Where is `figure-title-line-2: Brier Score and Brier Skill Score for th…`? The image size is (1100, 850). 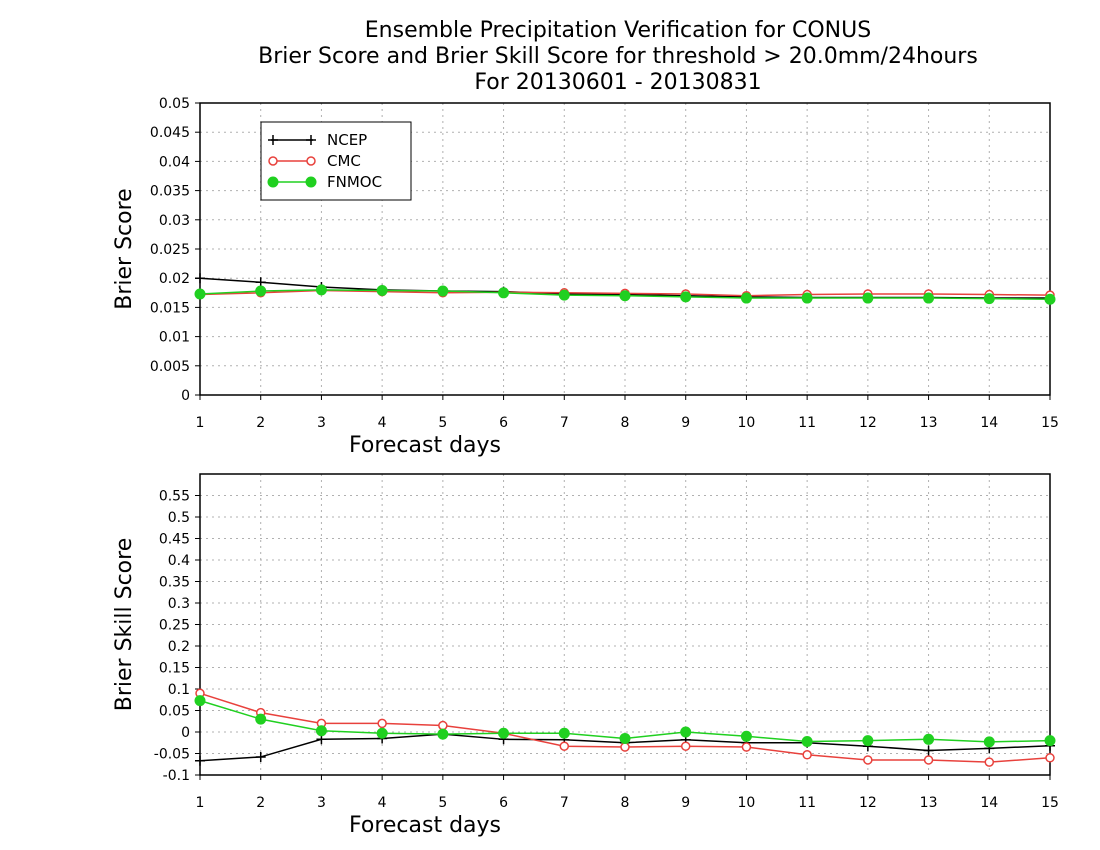
figure-title-line-2: Brier Score and Brier Skill Score for th… is located at coordinates (618, 56).